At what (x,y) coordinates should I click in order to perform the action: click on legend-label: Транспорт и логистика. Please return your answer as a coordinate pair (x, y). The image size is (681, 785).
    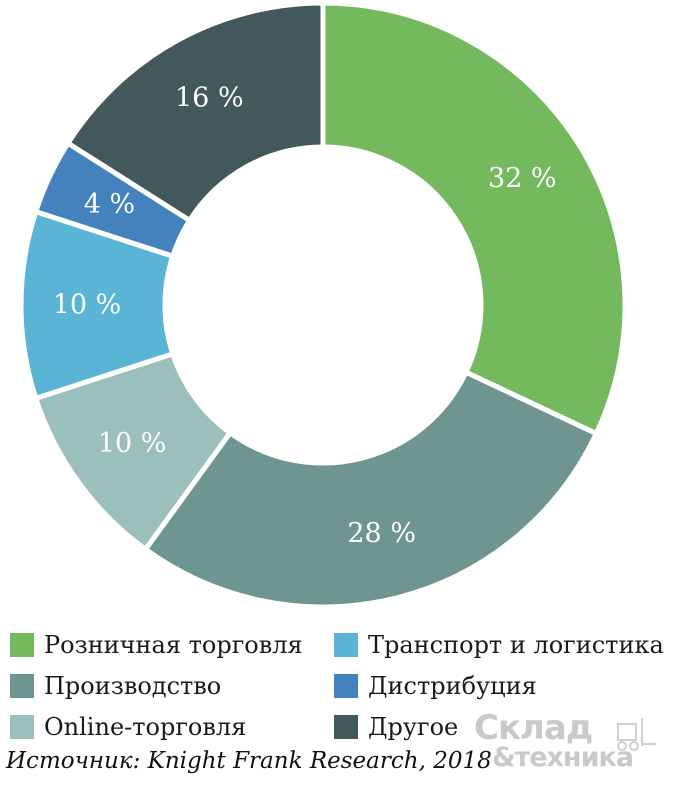
    Looking at the image, I should click on (516, 645).